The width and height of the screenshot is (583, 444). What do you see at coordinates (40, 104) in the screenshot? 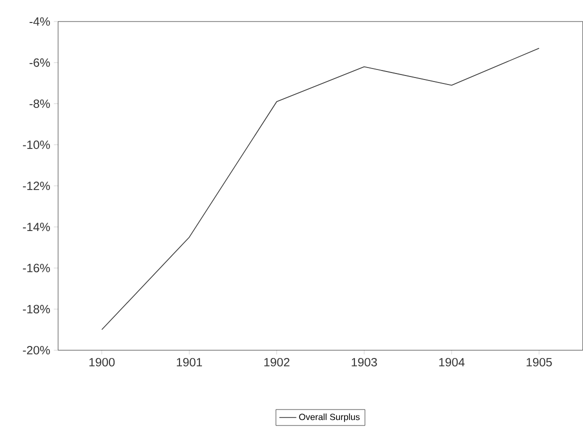
I see `y-tick-label: -8%` at bounding box center [40, 104].